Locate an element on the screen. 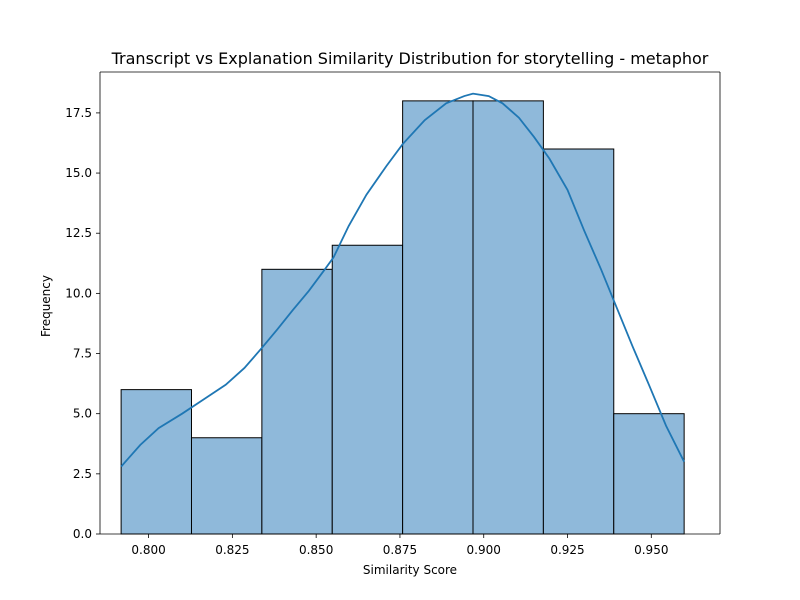  x-tick-label: 0.825 is located at coordinates (232, 550).